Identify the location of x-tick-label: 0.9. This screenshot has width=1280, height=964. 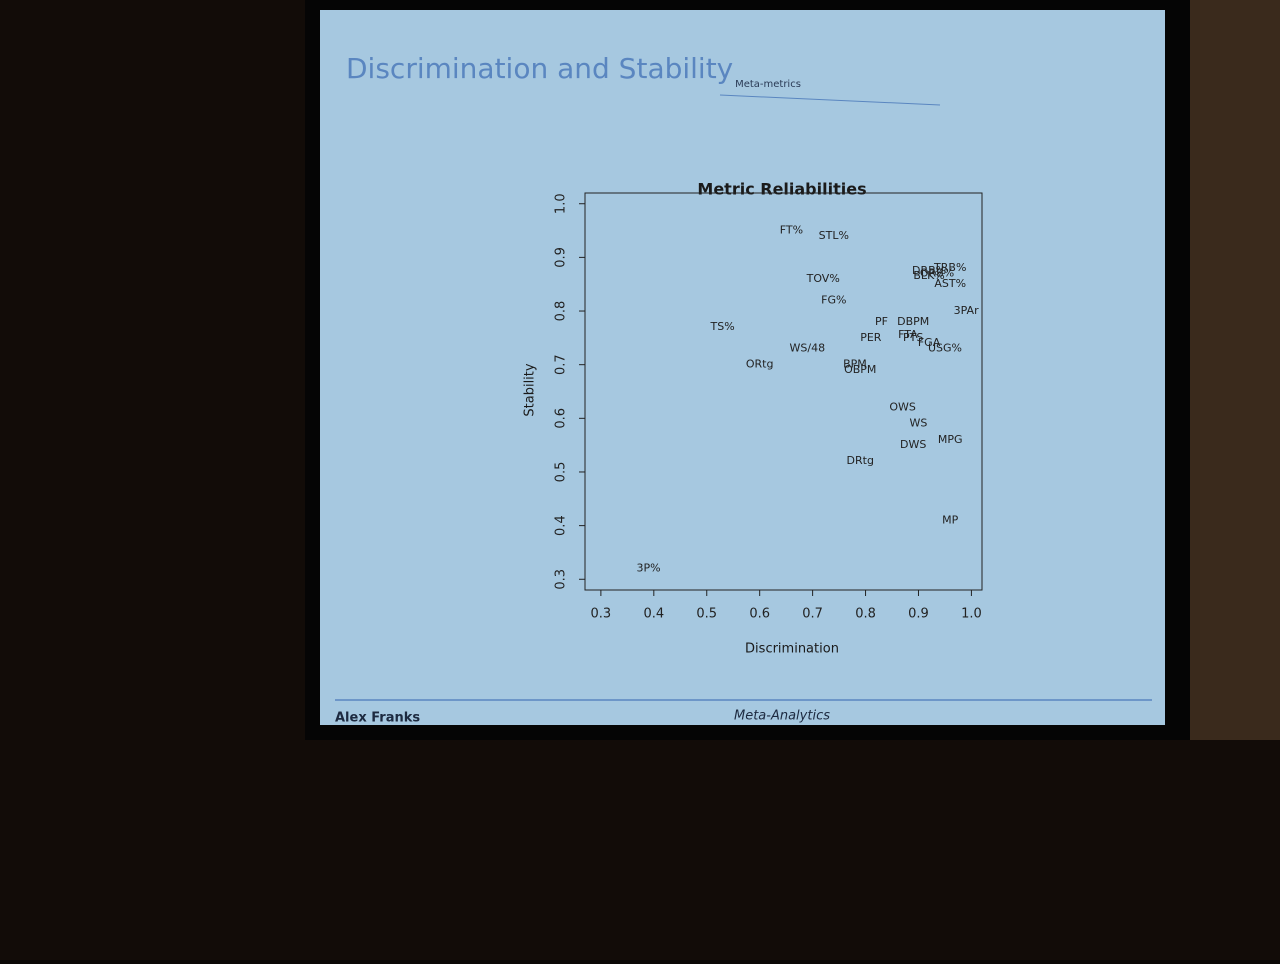
(918, 614).